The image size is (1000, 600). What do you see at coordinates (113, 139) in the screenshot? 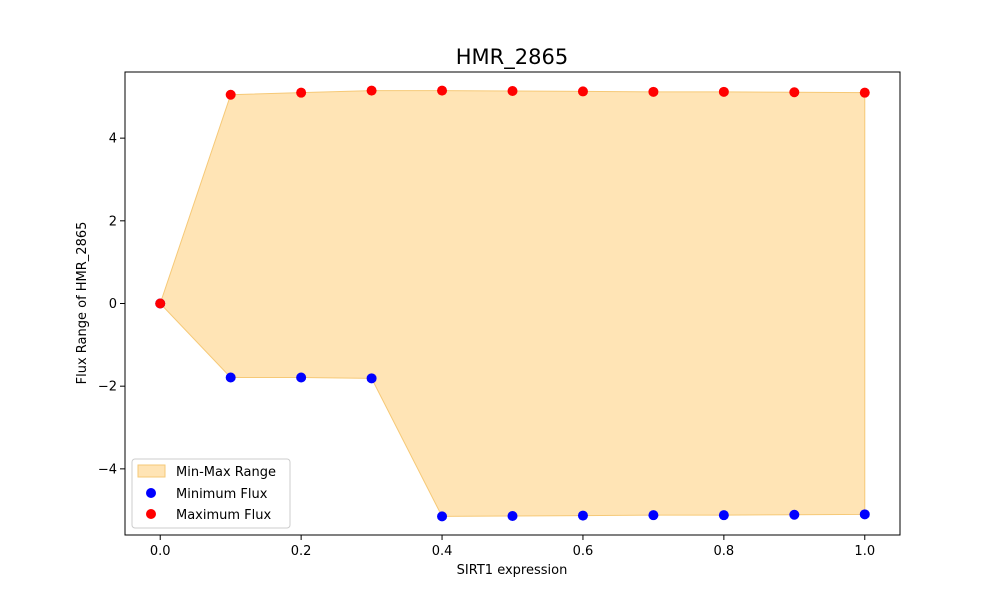
I see `y-tick-label: 4` at bounding box center [113, 139].